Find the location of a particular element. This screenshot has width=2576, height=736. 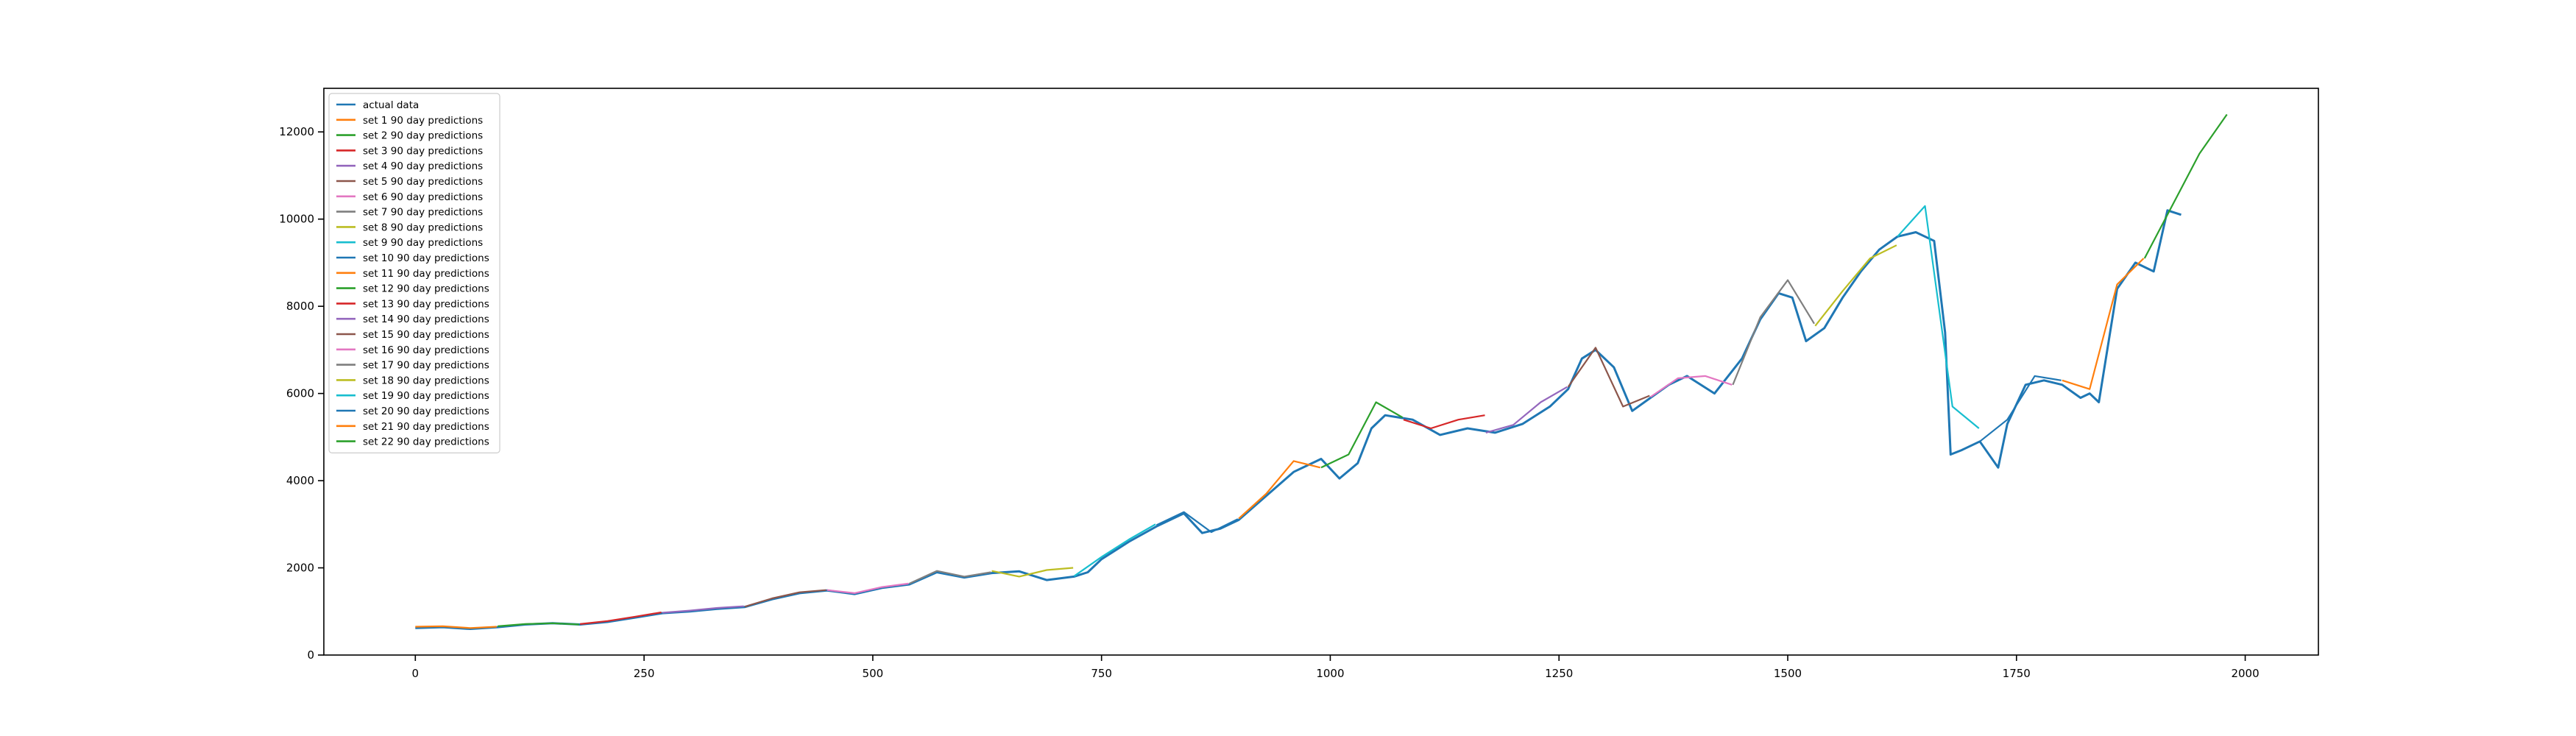

legend-label: set 17 90 day predictions is located at coordinates (426, 366).